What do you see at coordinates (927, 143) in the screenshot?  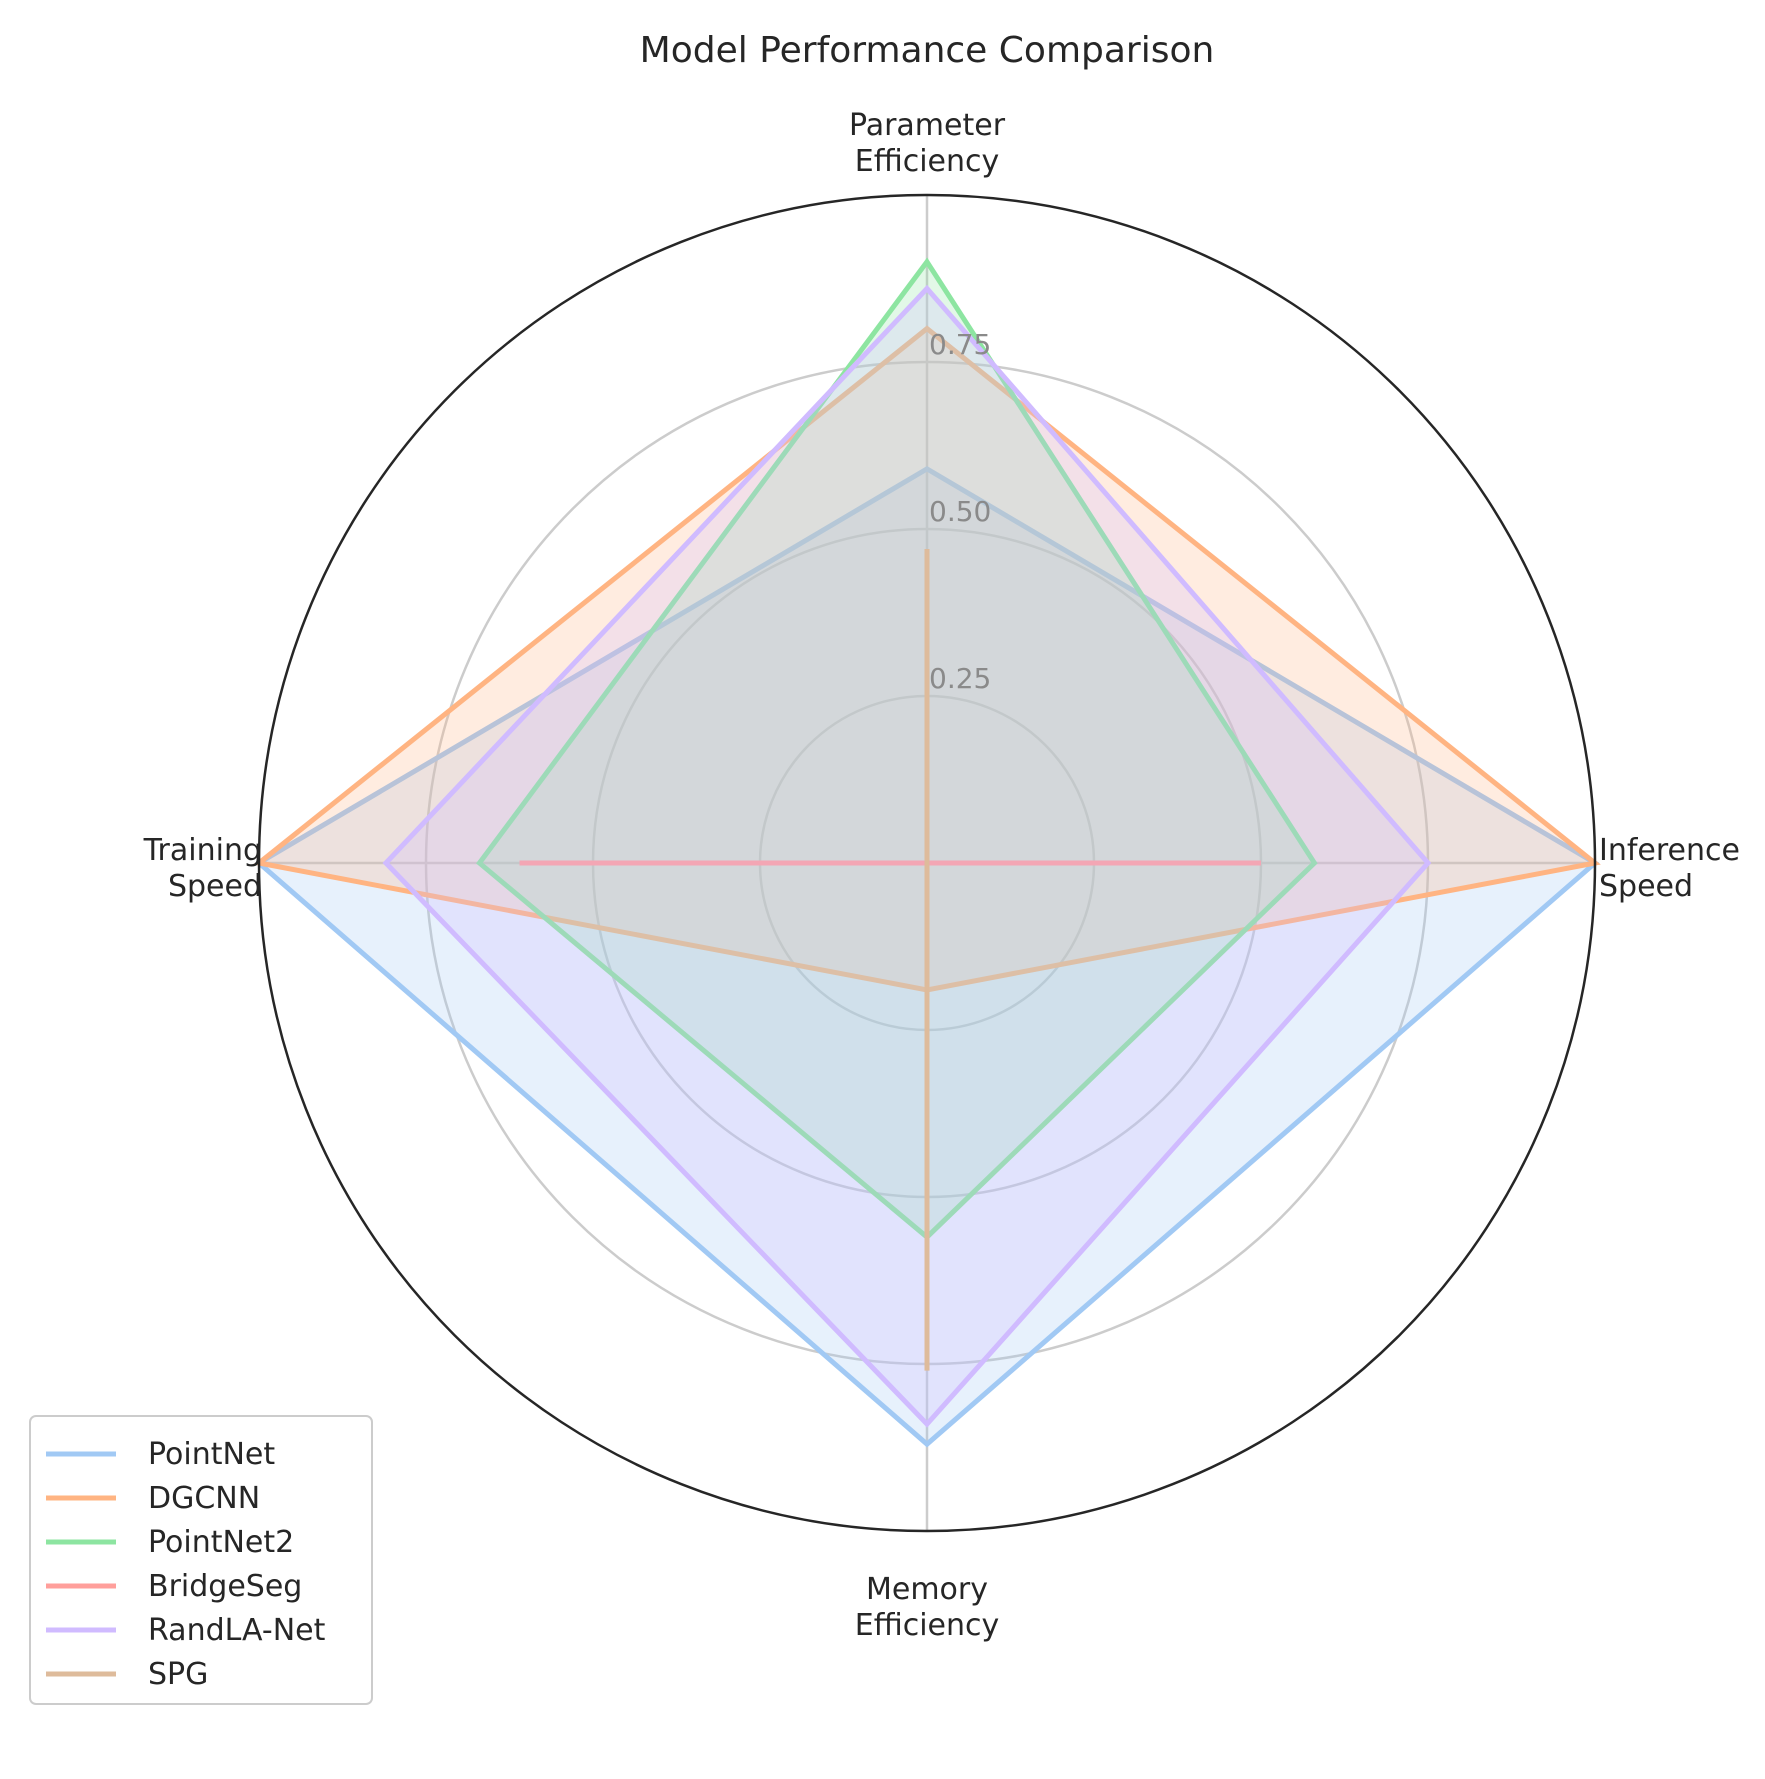 I see `axis-label-0: Parameter Efficiency` at bounding box center [927, 143].